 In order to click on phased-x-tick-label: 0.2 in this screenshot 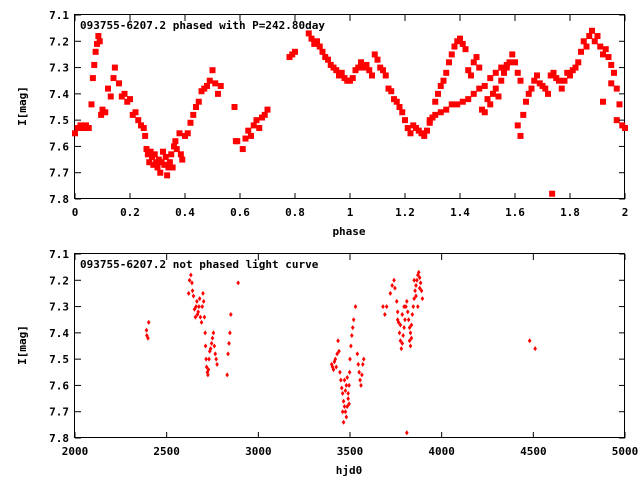, I will do `click(130, 212)`.